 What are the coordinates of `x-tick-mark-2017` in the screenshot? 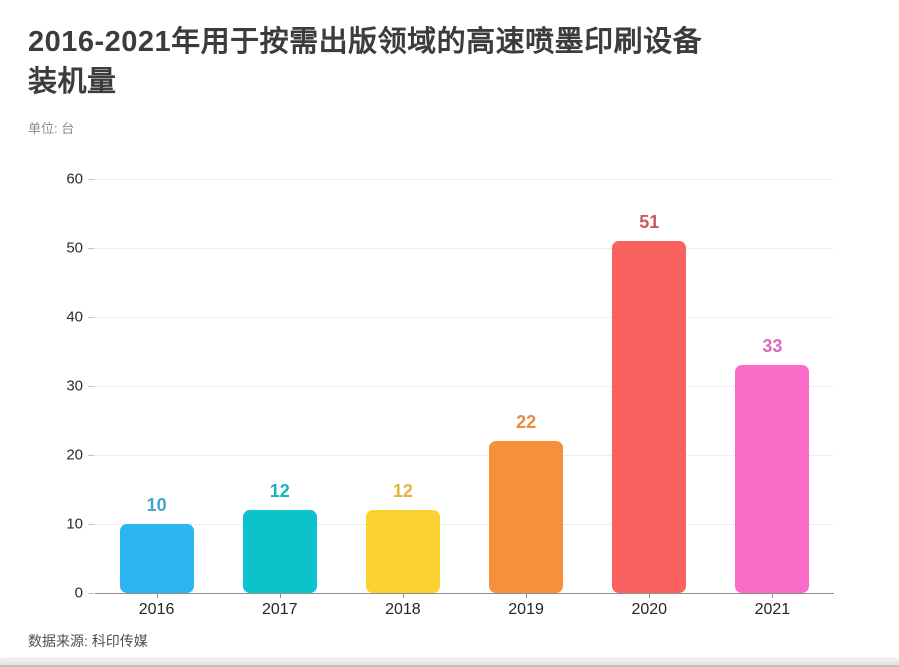 It's located at (280, 596).